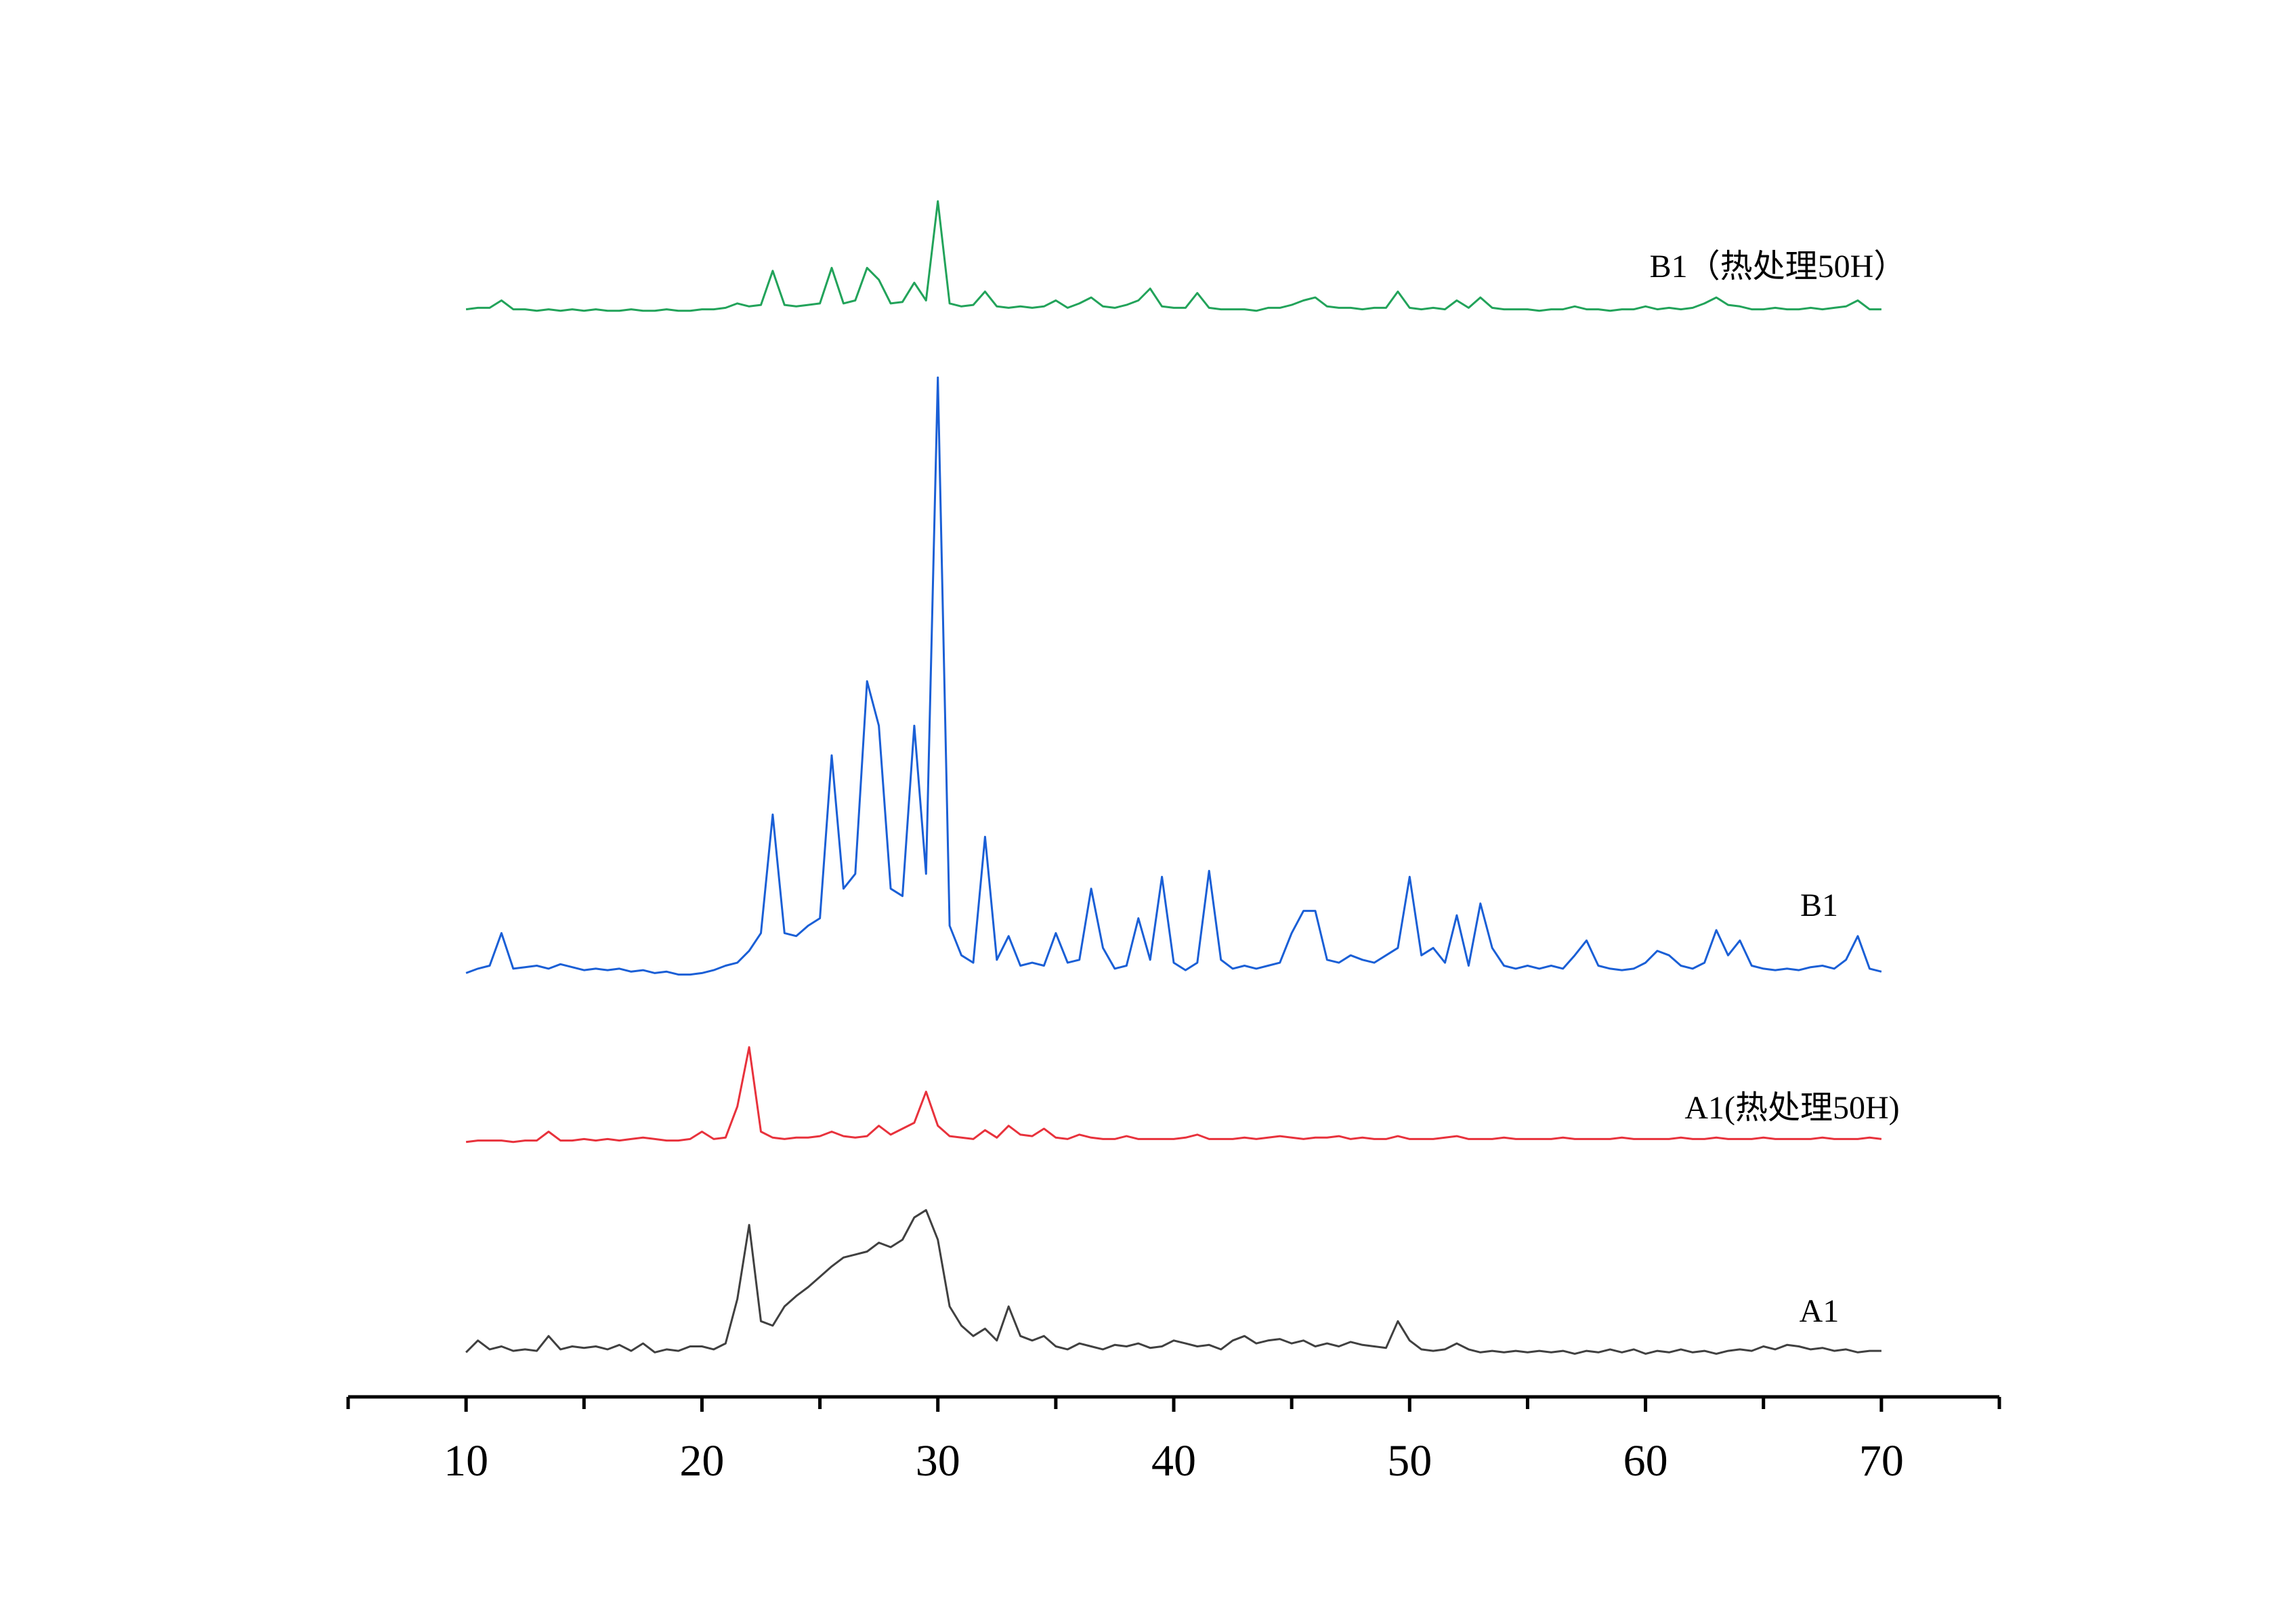 This screenshot has width=2296, height=1615. Describe the element at coordinates (1173, 1461) in the screenshot. I see `x-tick-label: 40` at that location.